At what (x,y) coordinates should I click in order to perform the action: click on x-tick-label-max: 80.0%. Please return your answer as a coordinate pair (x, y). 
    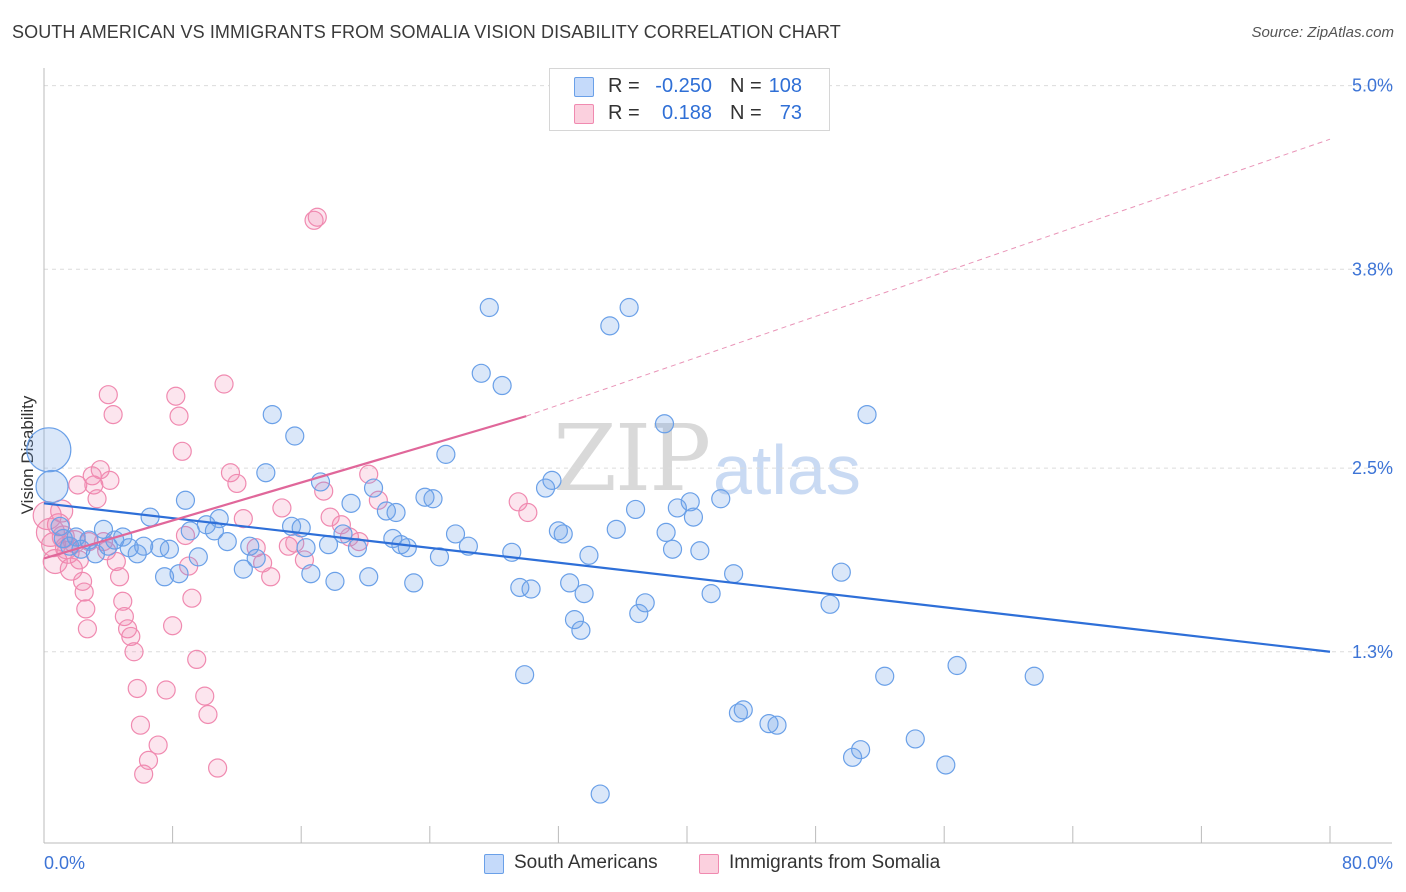
    Looking at the image, I should click on (1367, 863).